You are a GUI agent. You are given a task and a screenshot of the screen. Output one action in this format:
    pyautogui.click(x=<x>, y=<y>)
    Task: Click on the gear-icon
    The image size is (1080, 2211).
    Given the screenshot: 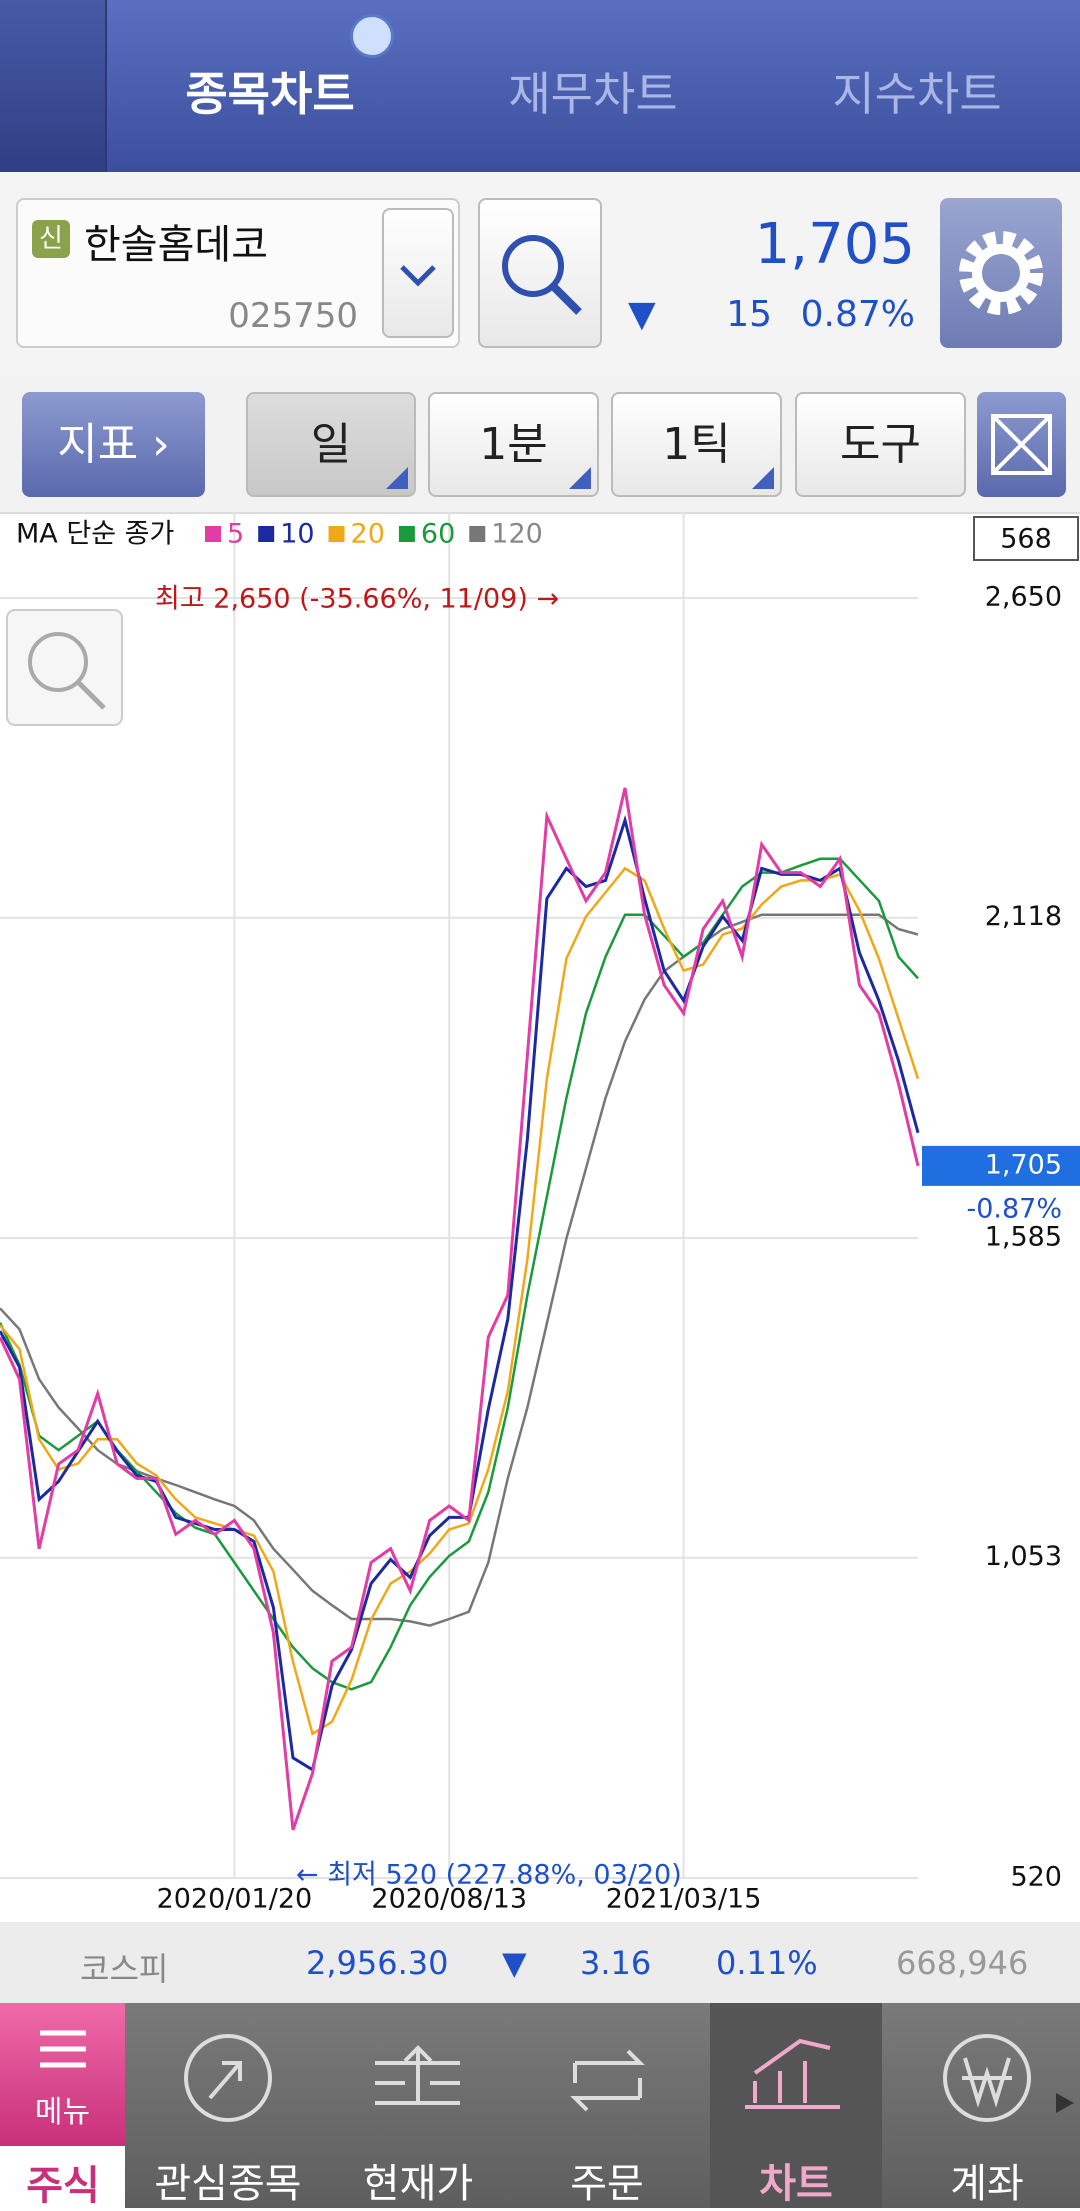 What is the action you would take?
    pyautogui.click(x=1001, y=273)
    